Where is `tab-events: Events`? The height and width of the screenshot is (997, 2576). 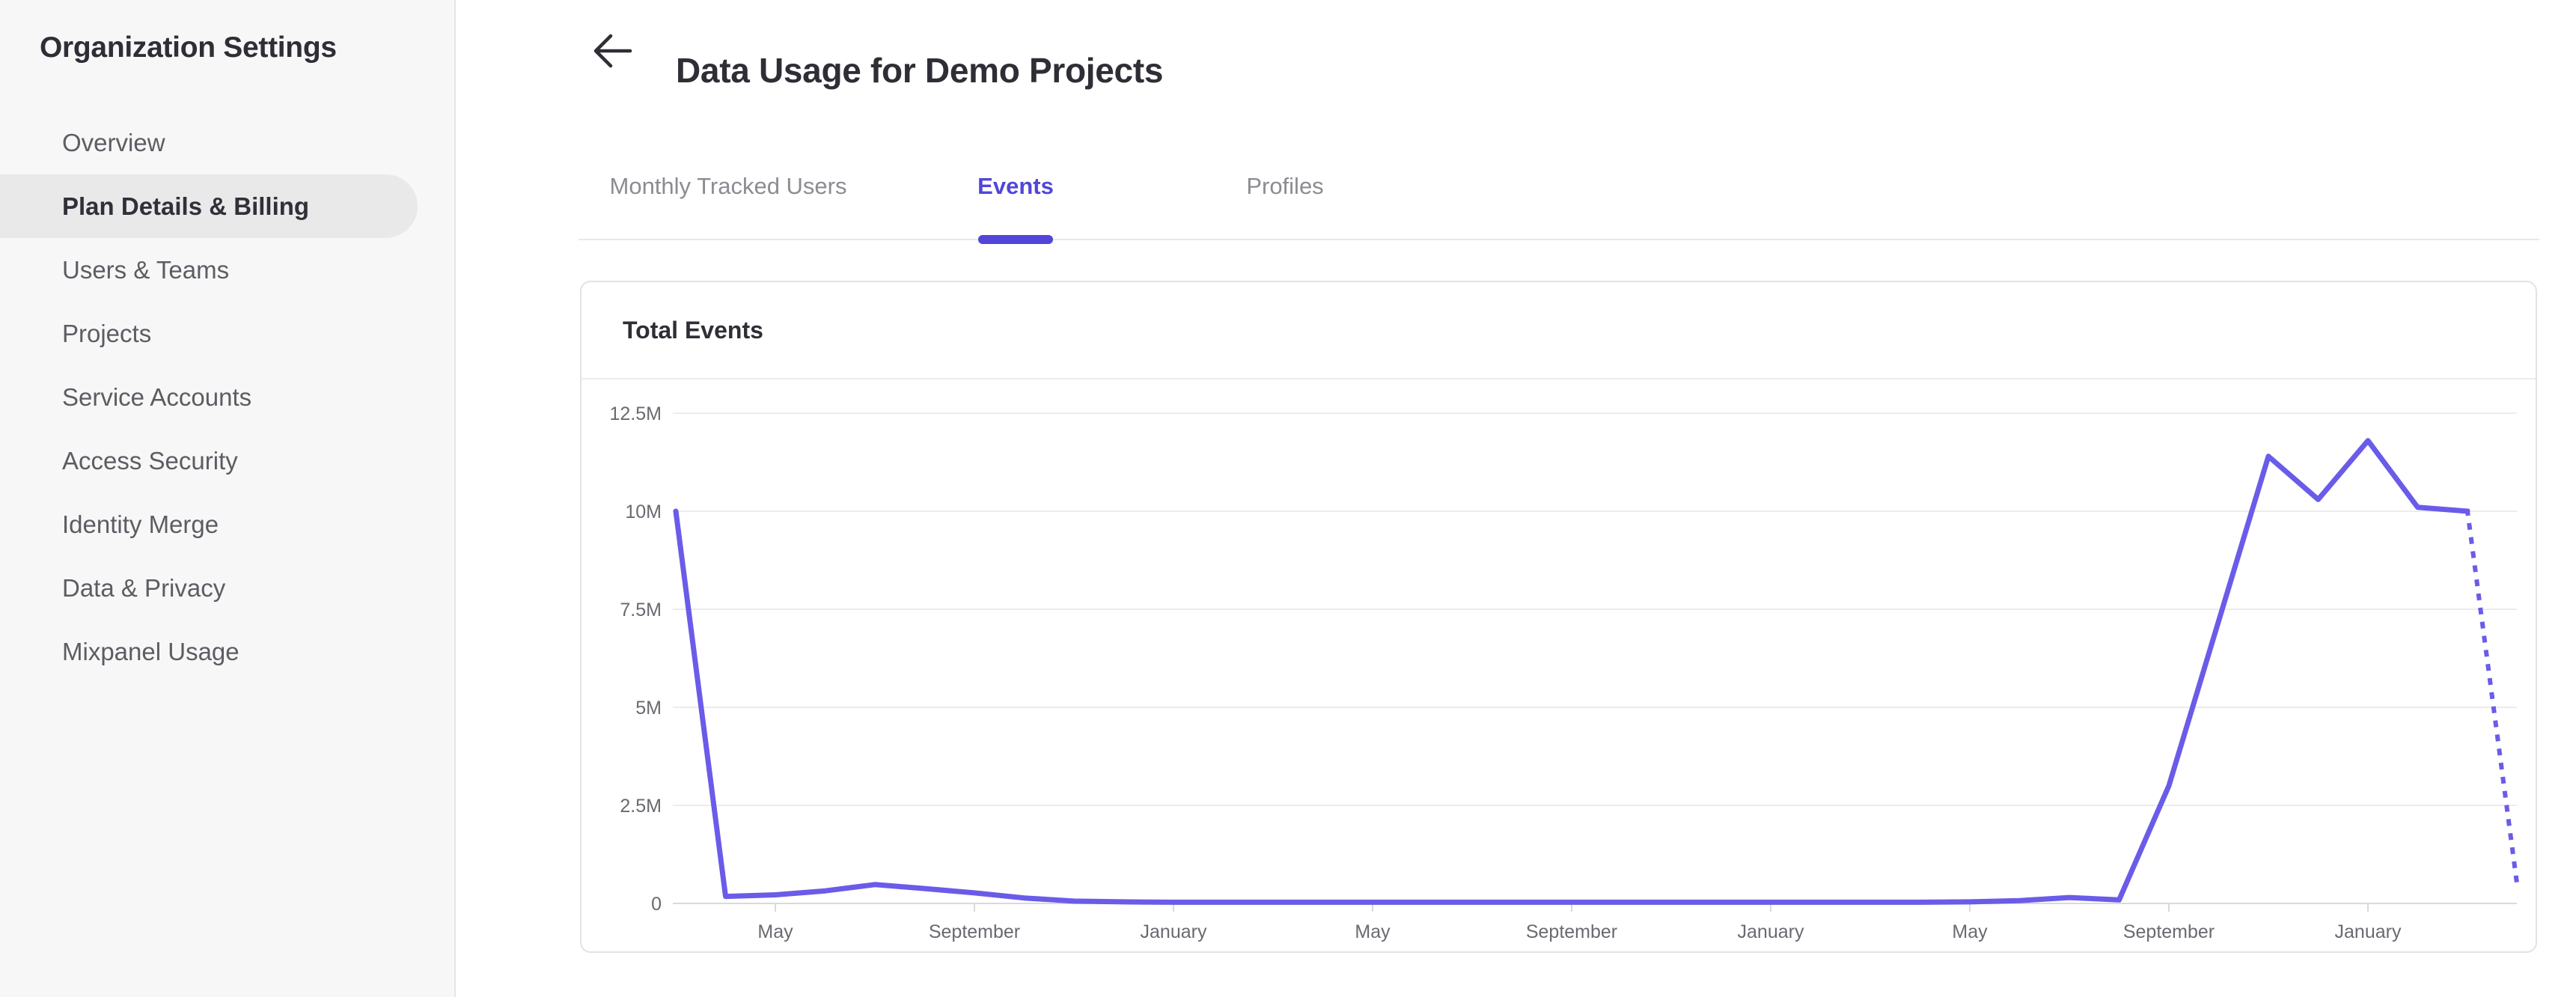
tab-events: Events is located at coordinates (1015, 186).